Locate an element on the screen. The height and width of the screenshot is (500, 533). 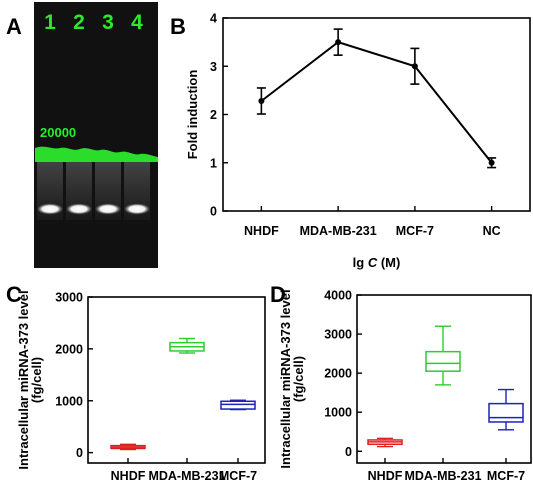
gel-lane-label-2: 2 is located at coordinates (79, 22).